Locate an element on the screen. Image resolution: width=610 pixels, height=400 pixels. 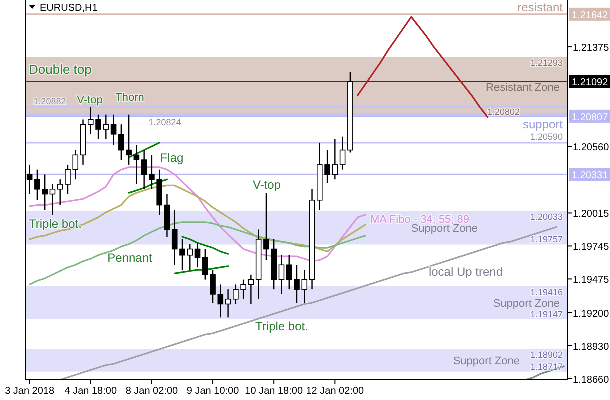
annotation: 1.19416 is located at coordinates (546, 292).